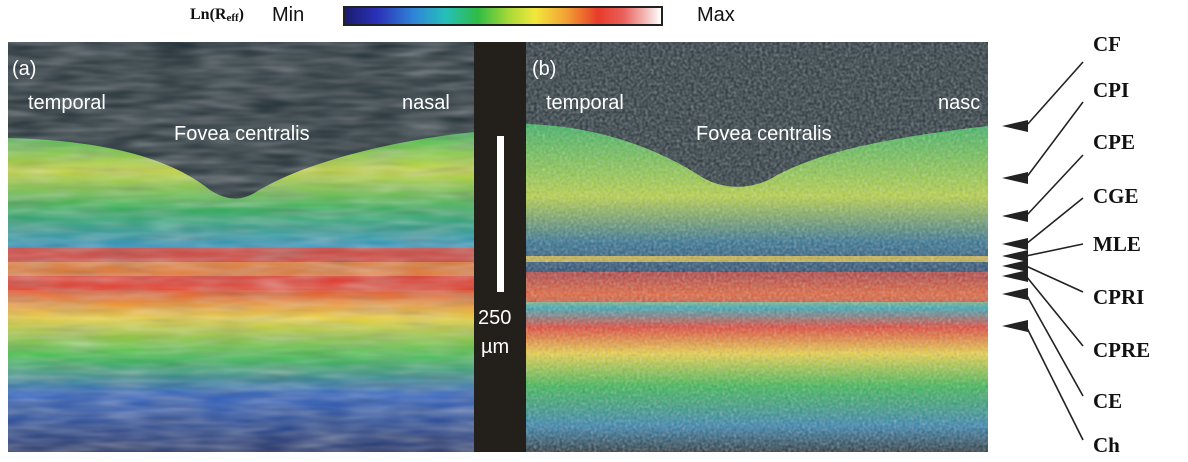  I want to click on colorscale-min-label: Min, so click(288, 15).